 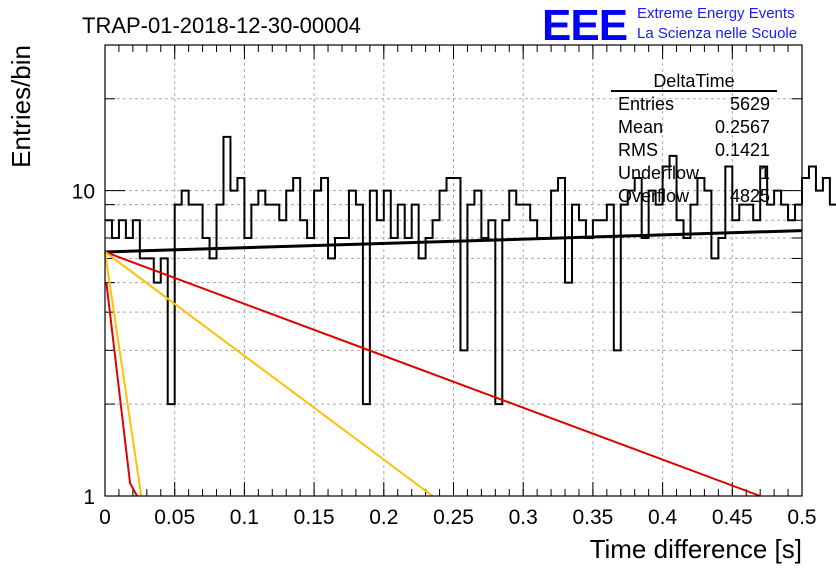 I want to click on x-tick-label: 0.45, so click(x=732, y=517).